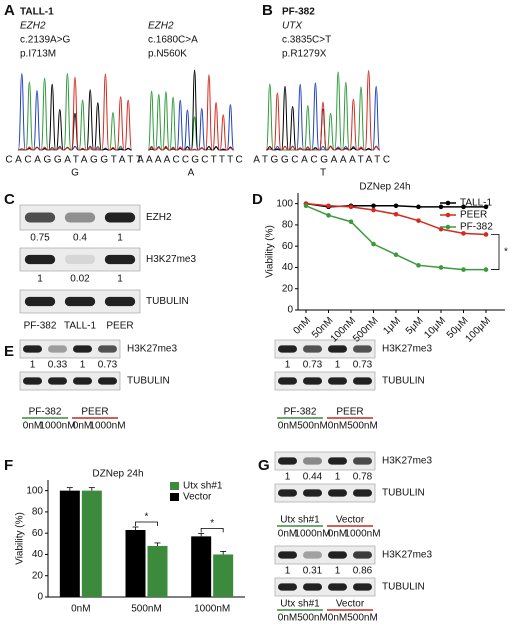  What do you see at coordinates (80, 238) in the screenshot?
I see `quantification: 0.4` at bounding box center [80, 238].